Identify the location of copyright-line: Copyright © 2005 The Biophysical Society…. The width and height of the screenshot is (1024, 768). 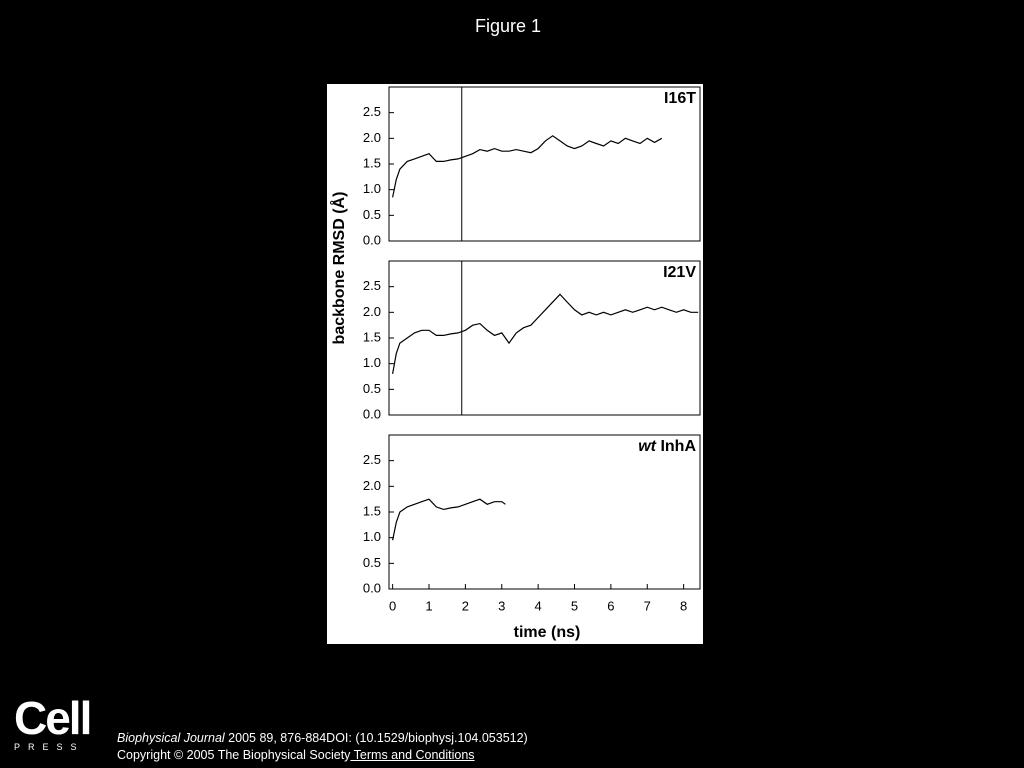
(296, 755).